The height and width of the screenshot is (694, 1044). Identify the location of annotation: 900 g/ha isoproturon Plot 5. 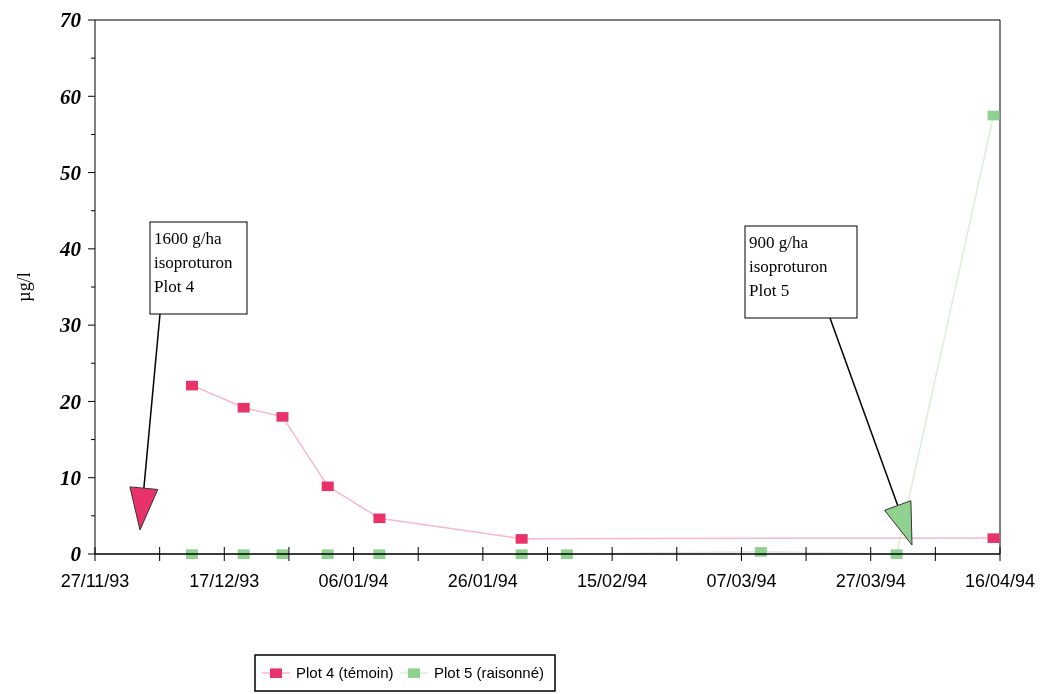
(788, 266).